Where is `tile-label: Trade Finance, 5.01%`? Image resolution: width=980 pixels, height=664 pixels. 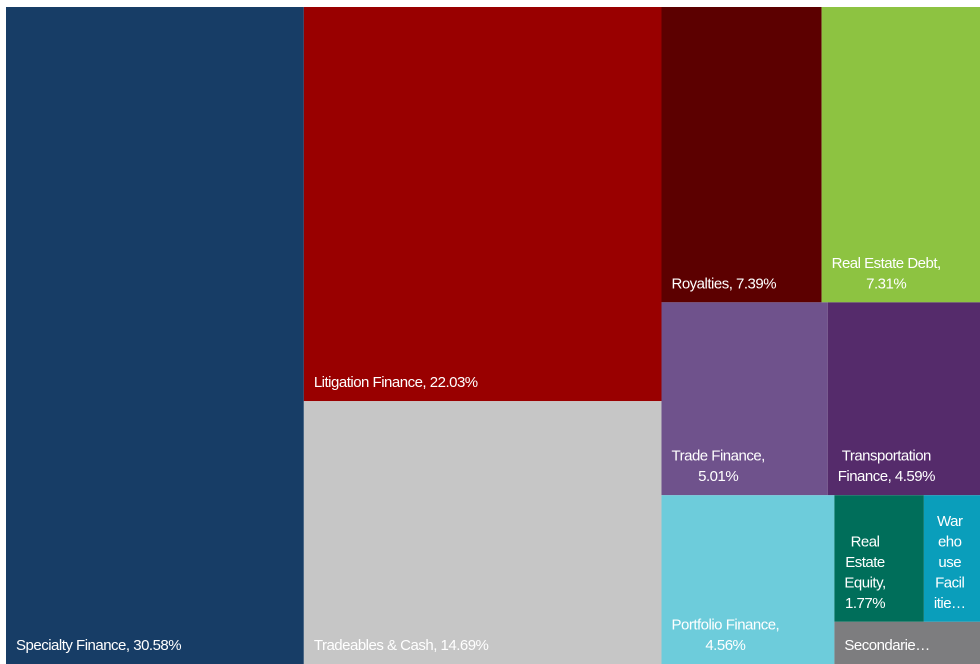 tile-label: Trade Finance, 5.01% is located at coordinates (719, 467).